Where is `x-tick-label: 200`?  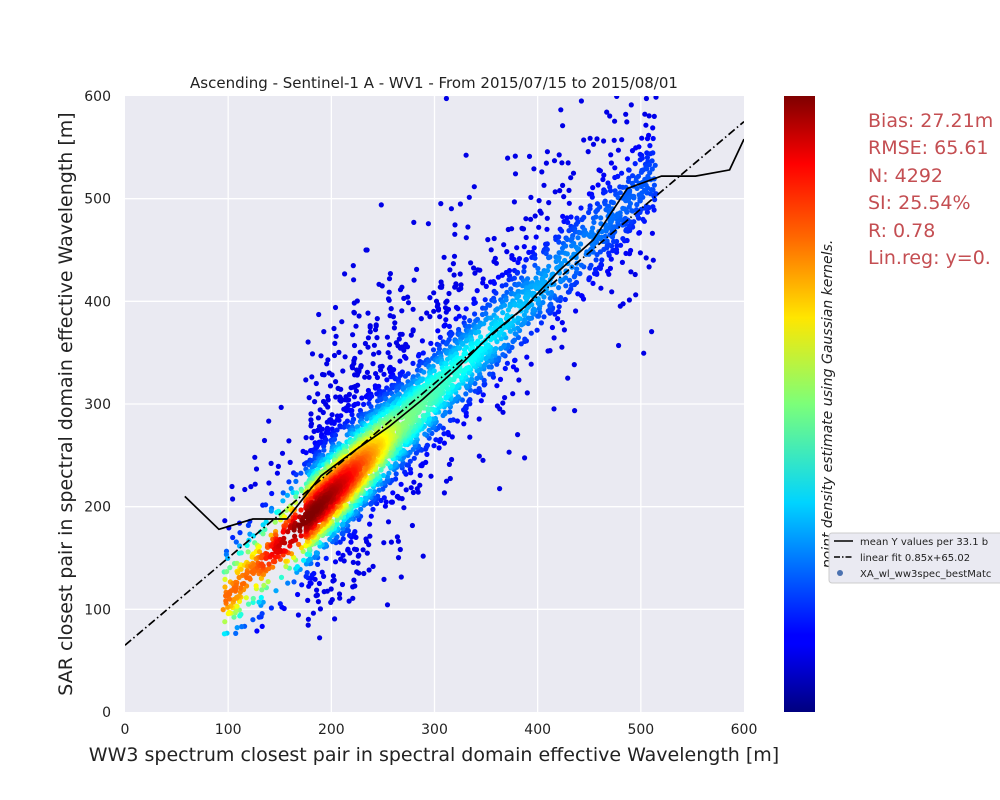 x-tick-label: 200 is located at coordinates (331, 730).